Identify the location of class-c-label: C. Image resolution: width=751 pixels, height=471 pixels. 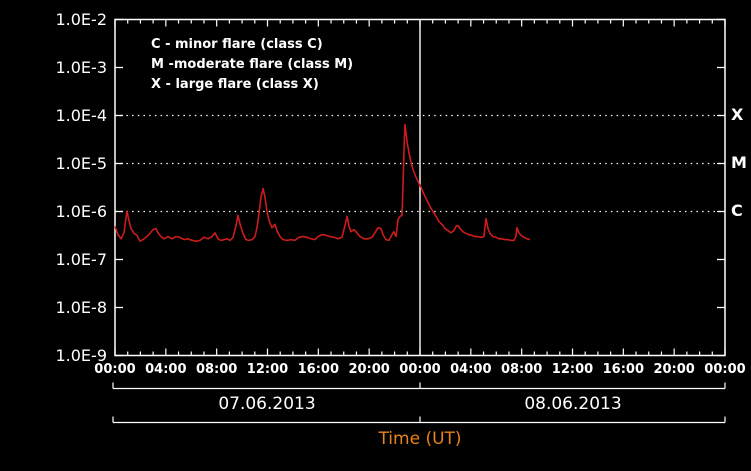
(737, 210).